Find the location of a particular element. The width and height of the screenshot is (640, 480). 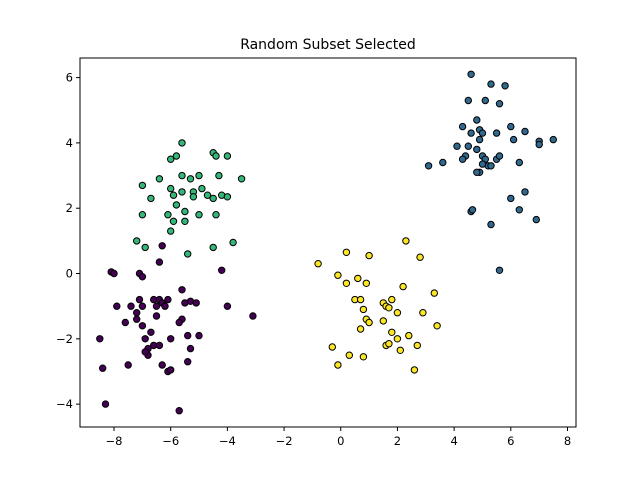

chart-title: Random Subset Selected is located at coordinates (328, 45).